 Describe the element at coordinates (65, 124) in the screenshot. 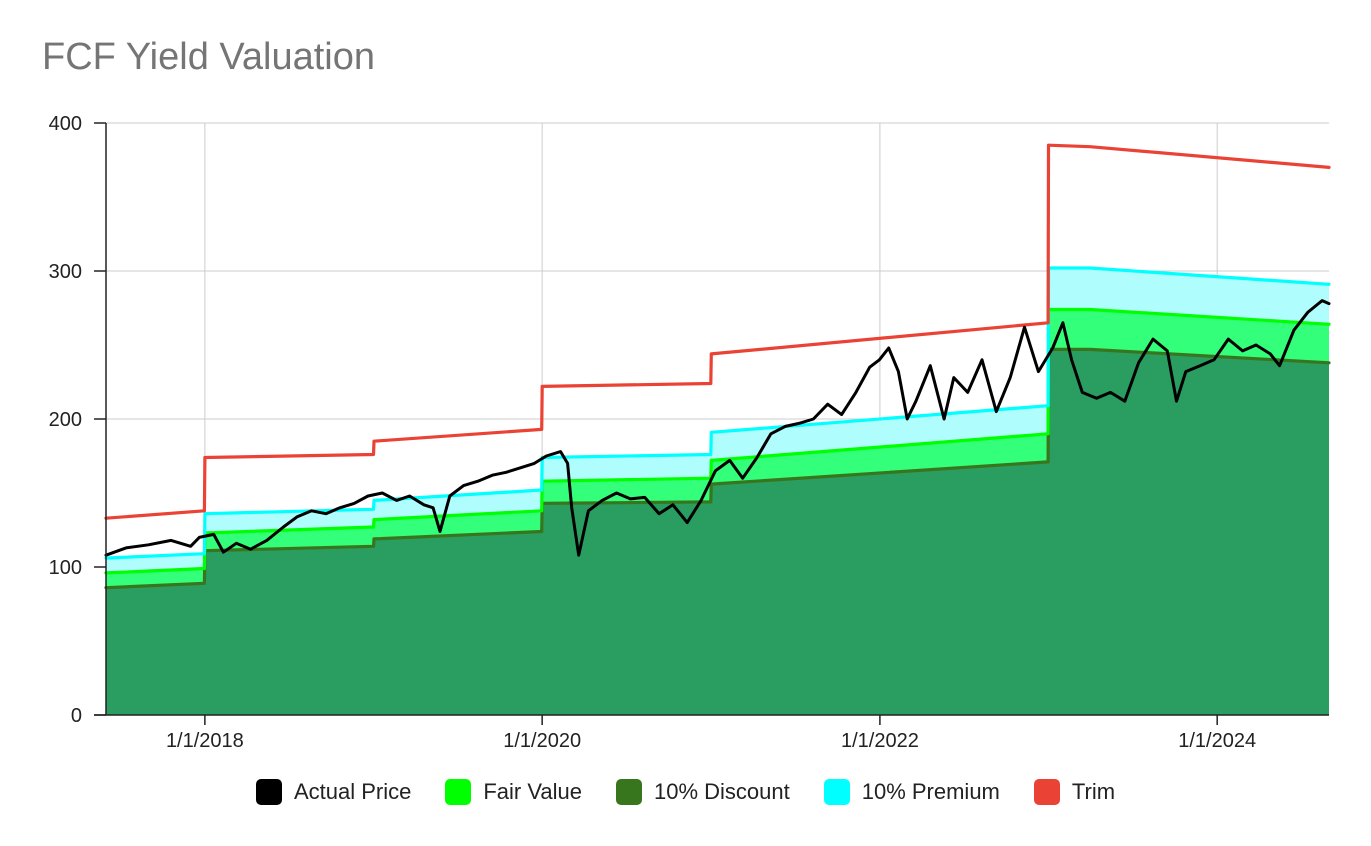

I see `y-tick-label: 400` at that location.